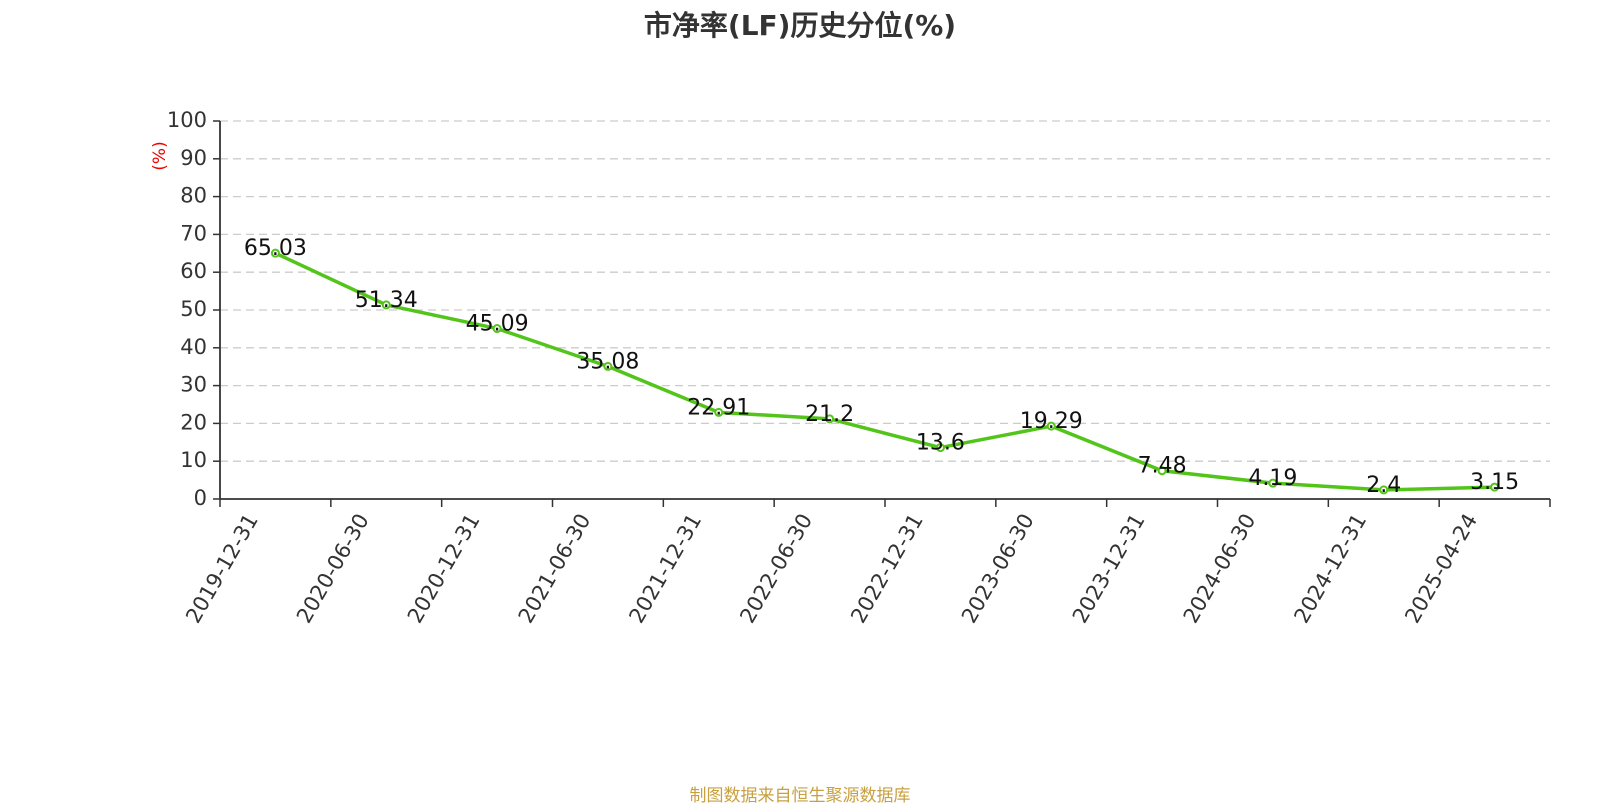 Image resolution: width=1600 pixels, height=806 pixels. I want to click on x-tick-label: 2023-12-31, so click(1109, 569).